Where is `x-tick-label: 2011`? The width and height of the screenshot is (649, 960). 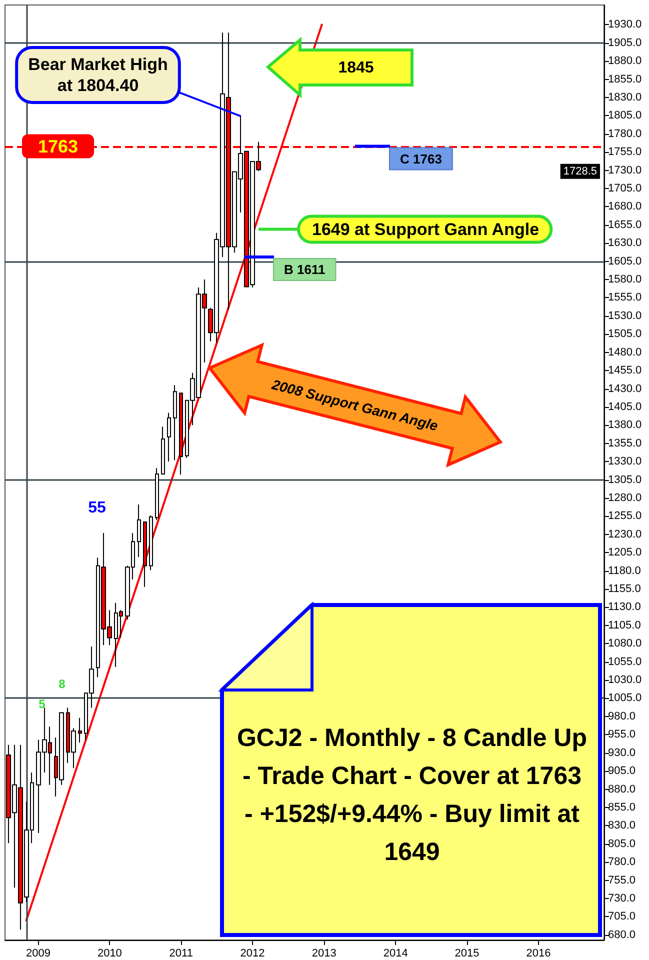
x-tick-label: 2011 is located at coordinates (181, 954).